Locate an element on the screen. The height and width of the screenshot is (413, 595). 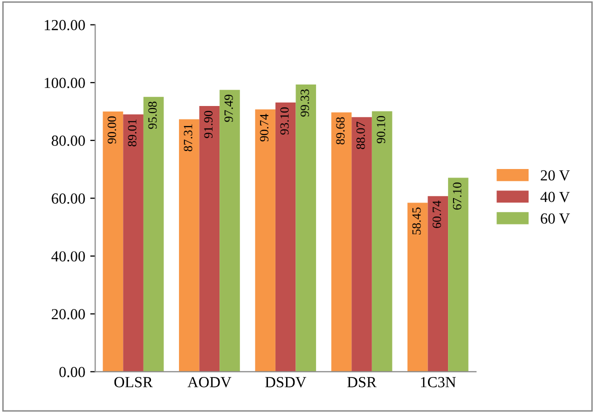
legend-label: 40 V is located at coordinates (555, 197).